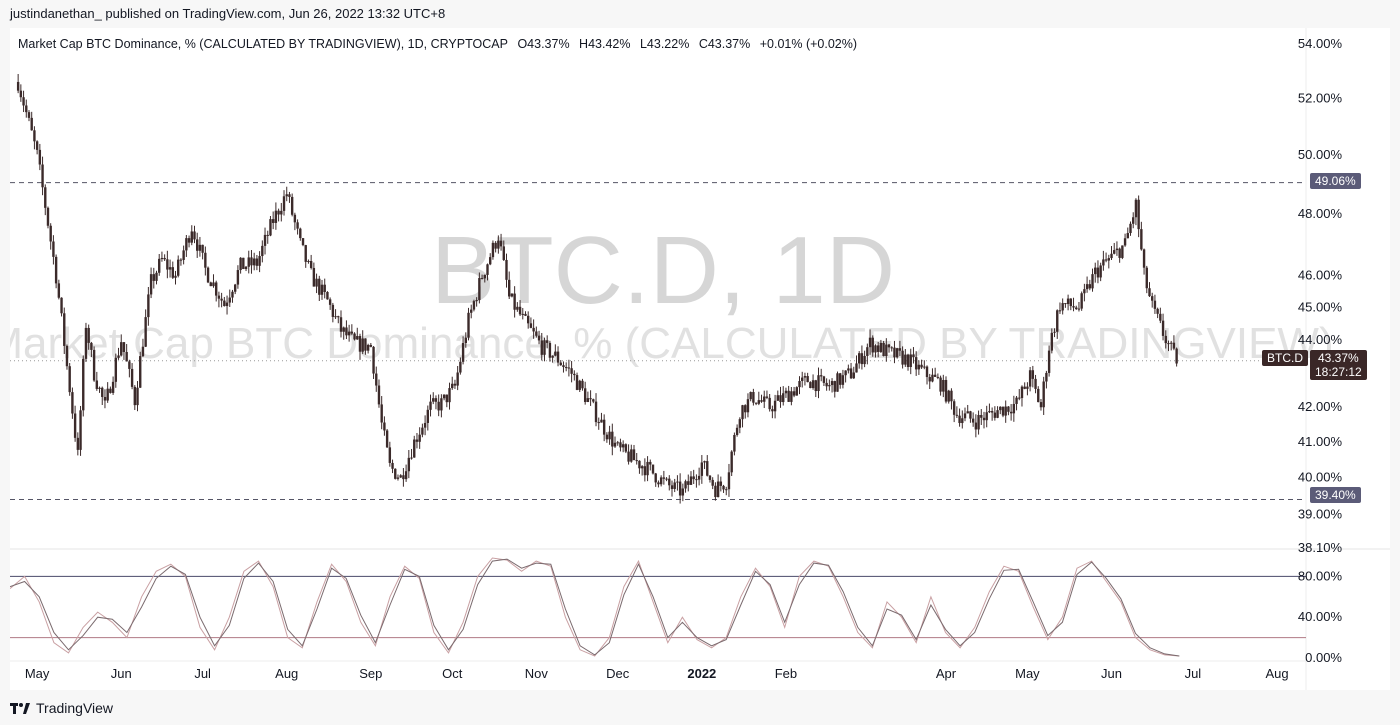 The height and width of the screenshot is (725, 1400). I want to click on footer: TradingView, so click(61, 708).